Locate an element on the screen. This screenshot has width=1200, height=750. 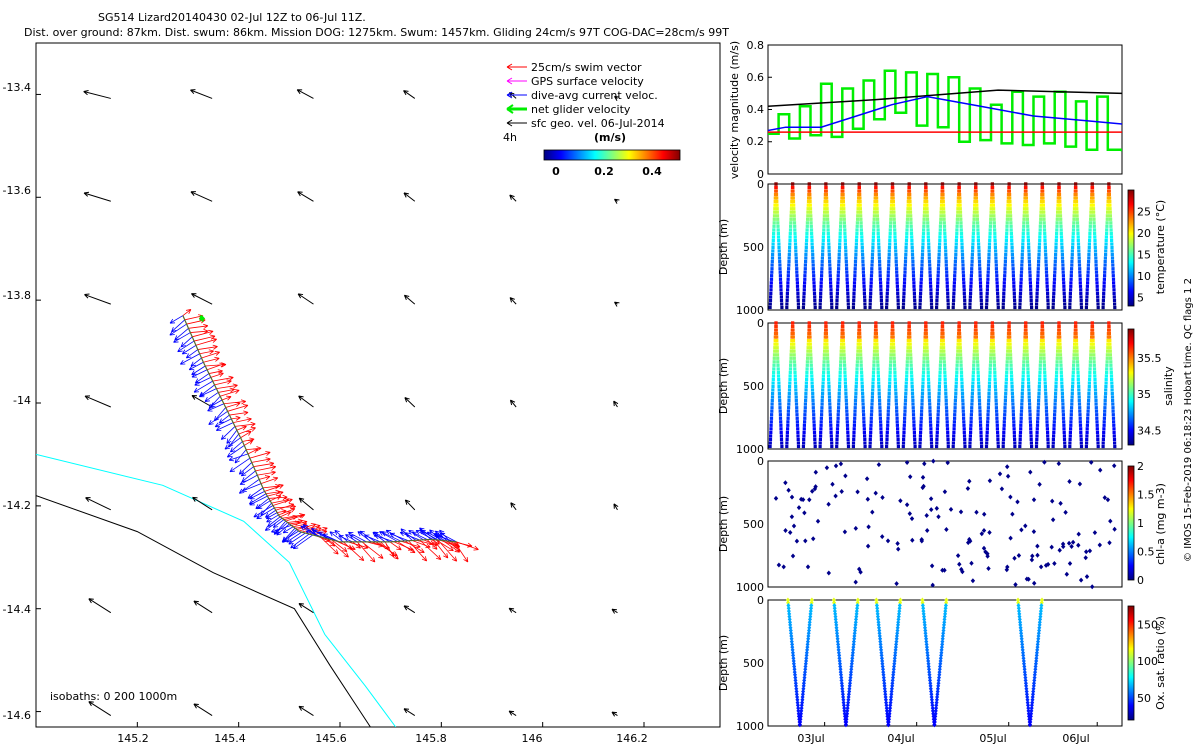
colorbar-tick-label: 150 is located at coordinates (1147, 624).